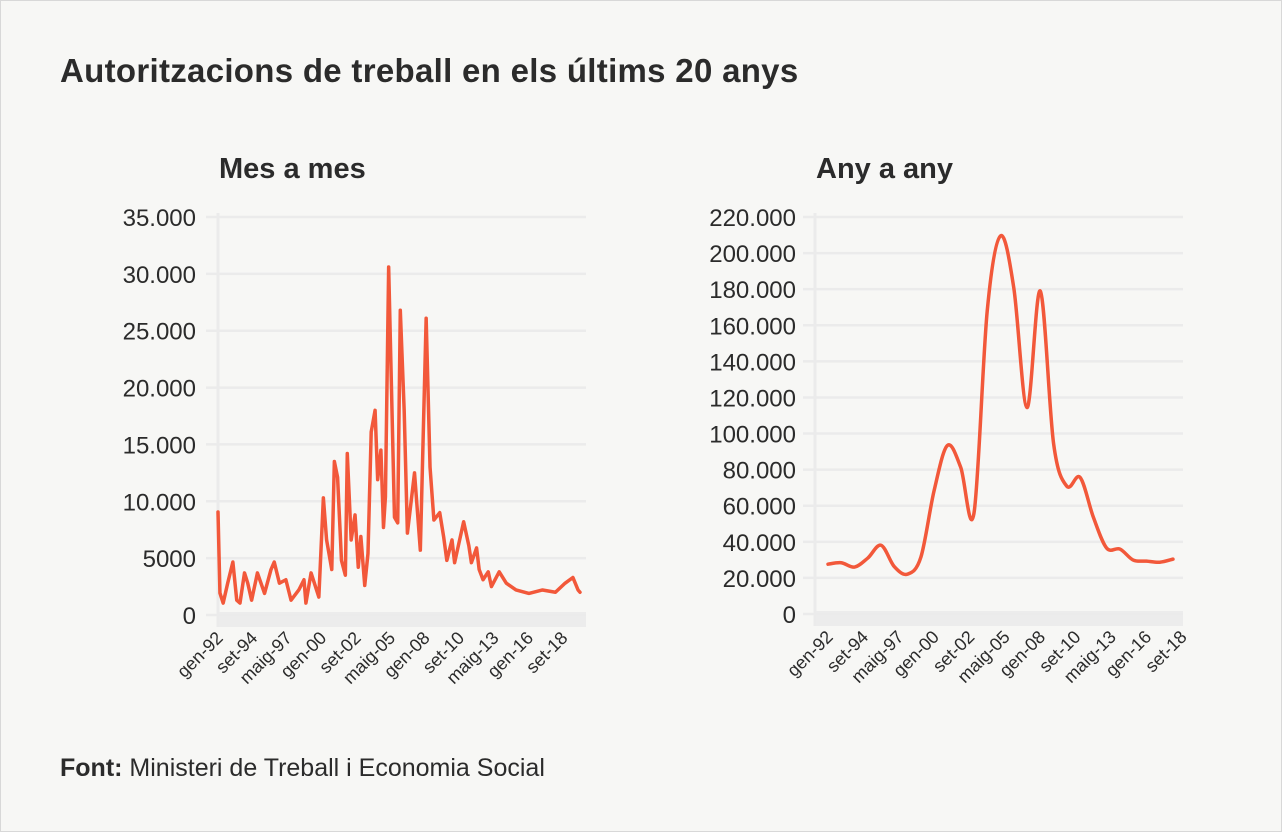 Image resolution: width=1282 pixels, height=832 pixels. What do you see at coordinates (789, 615) in the screenshot?
I see `yearly-y-tick-label: 0` at bounding box center [789, 615].